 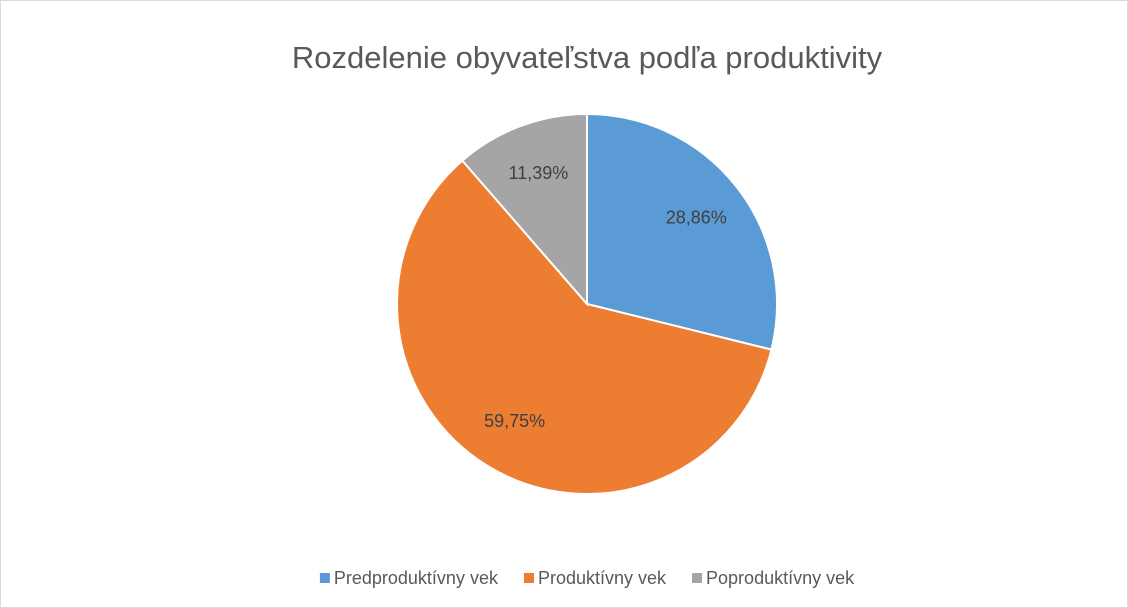 I want to click on data-label: 28,86%, so click(x=696, y=217).